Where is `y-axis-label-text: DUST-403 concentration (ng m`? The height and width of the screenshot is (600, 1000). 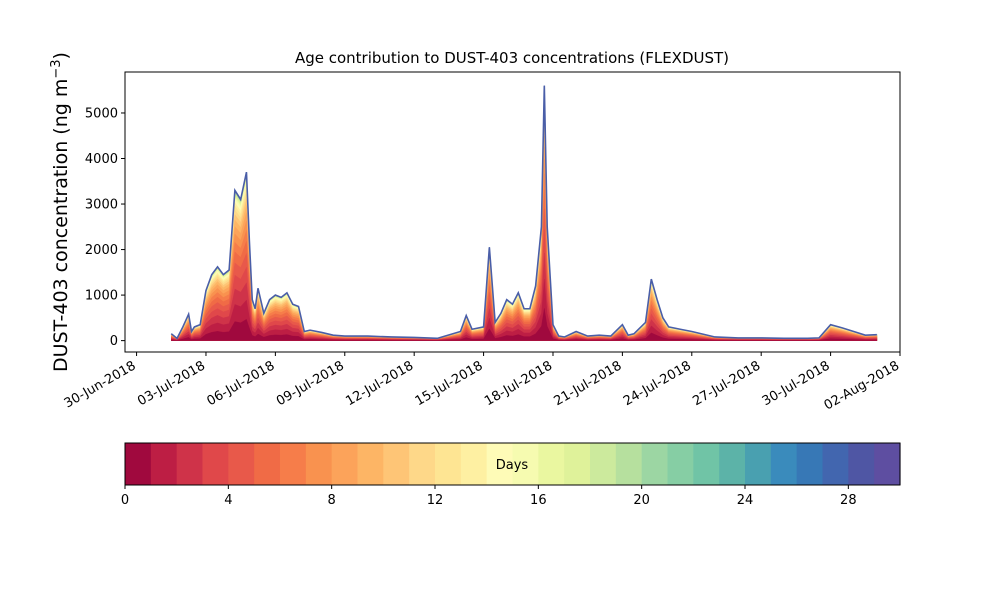 y-axis-label-text: DUST-403 concentration (ng m is located at coordinates (61, 225).